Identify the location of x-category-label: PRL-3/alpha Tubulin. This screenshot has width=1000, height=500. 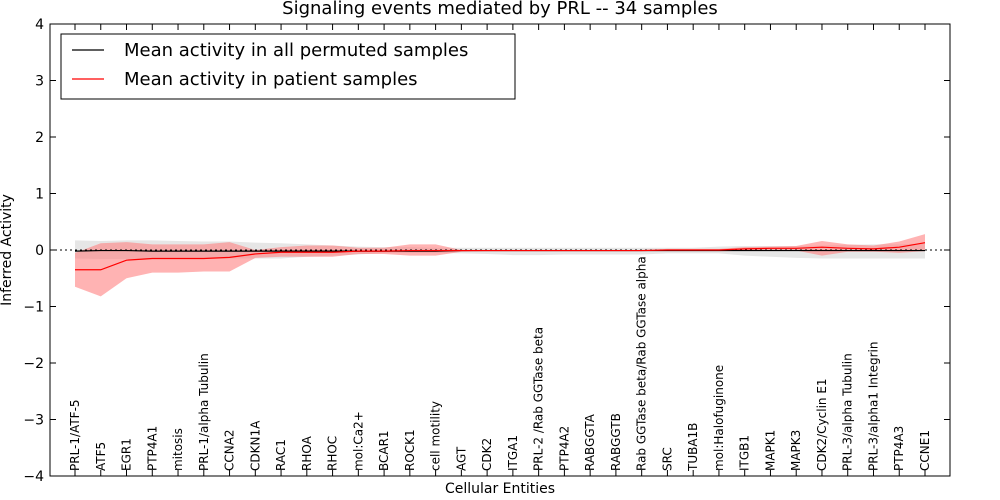
(848, 412).